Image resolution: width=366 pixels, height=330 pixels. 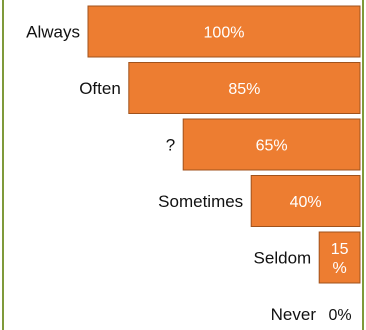 What do you see at coordinates (339, 315) in the screenshot?
I see `value-label-never: 0%` at bounding box center [339, 315].